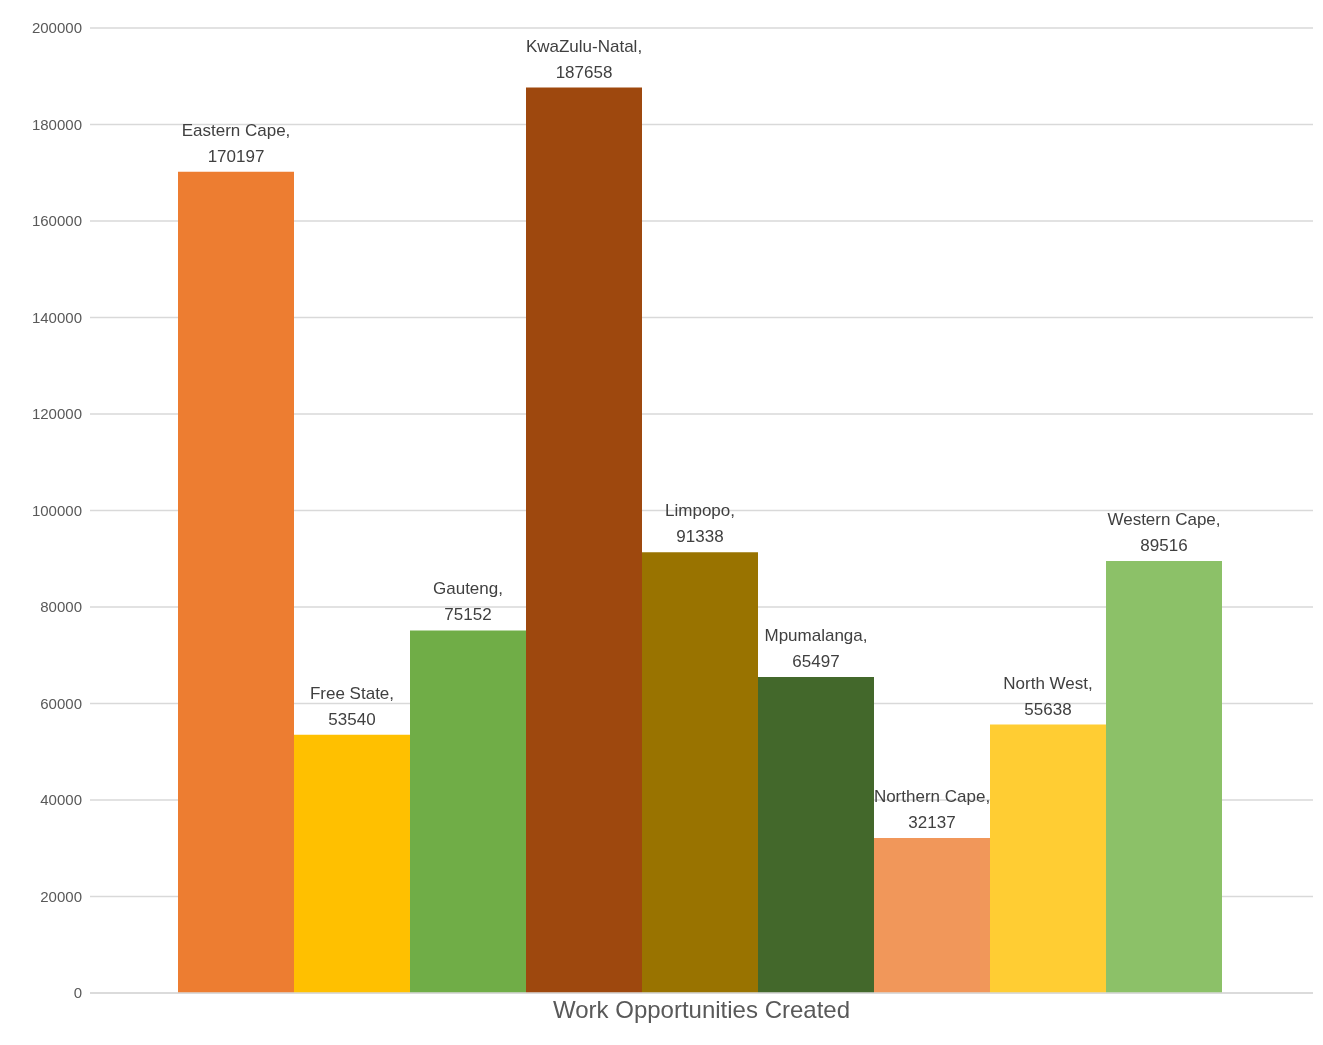  Describe the element at coordinates (56, 221) in the screenshot. I see `y-tick-label: 160000` at that location.